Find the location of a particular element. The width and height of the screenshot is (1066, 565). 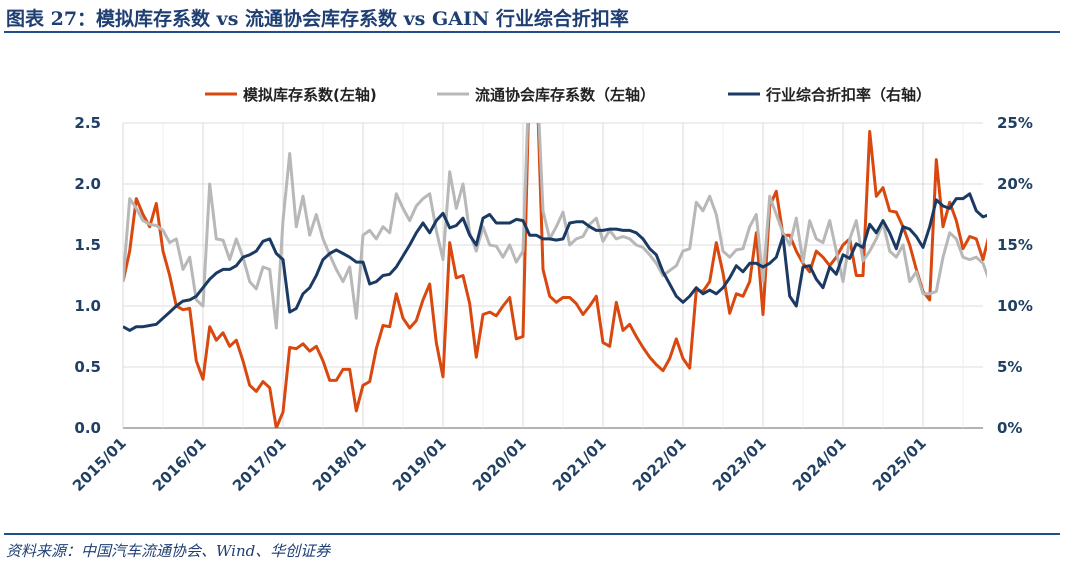

legend-label: 模拟库存系数(左轴) is located at coordinates (310, 95).